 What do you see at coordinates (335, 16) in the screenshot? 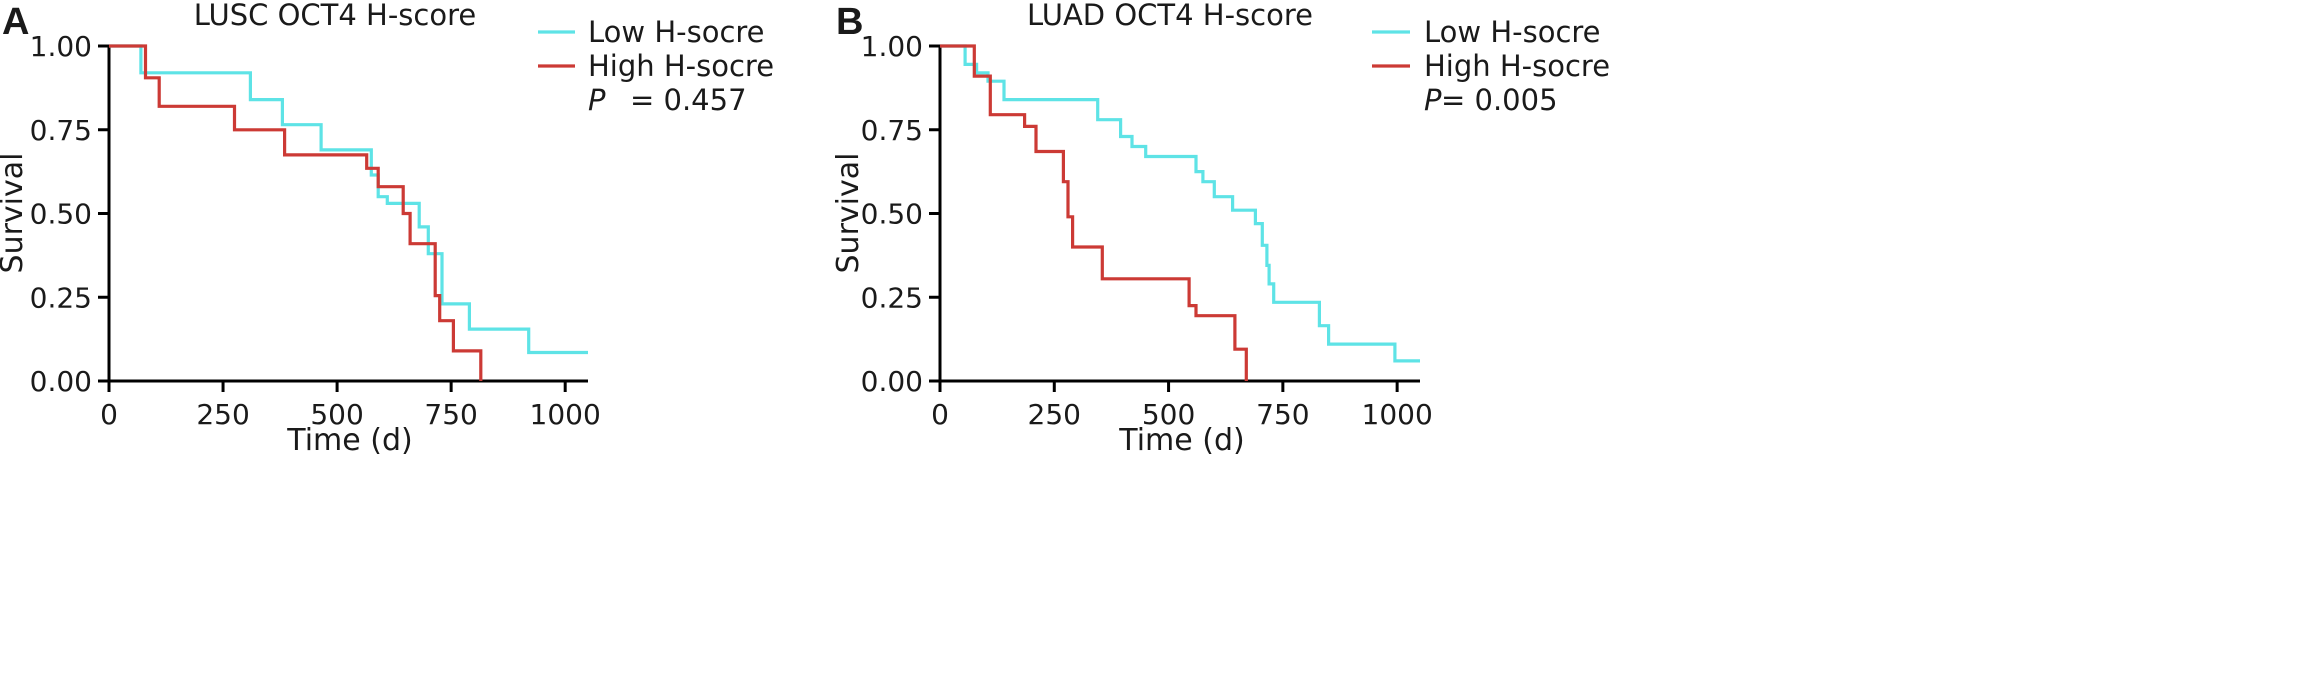
I see `chart-title: LUSC OCT4 H-score` at bounding box center [335, 16].